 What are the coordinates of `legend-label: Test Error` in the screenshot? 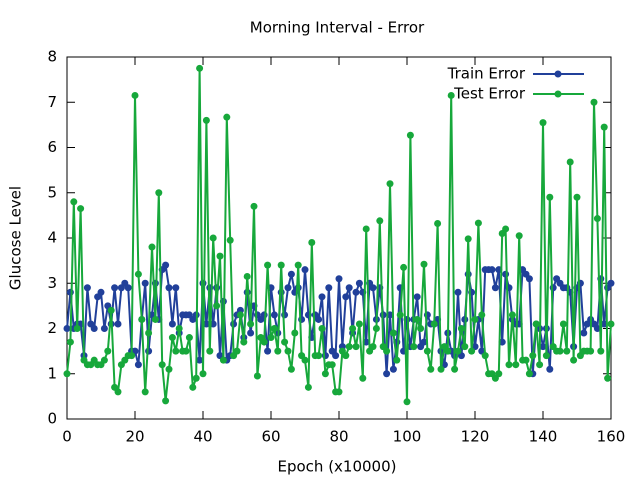 It's located at (489, 94).